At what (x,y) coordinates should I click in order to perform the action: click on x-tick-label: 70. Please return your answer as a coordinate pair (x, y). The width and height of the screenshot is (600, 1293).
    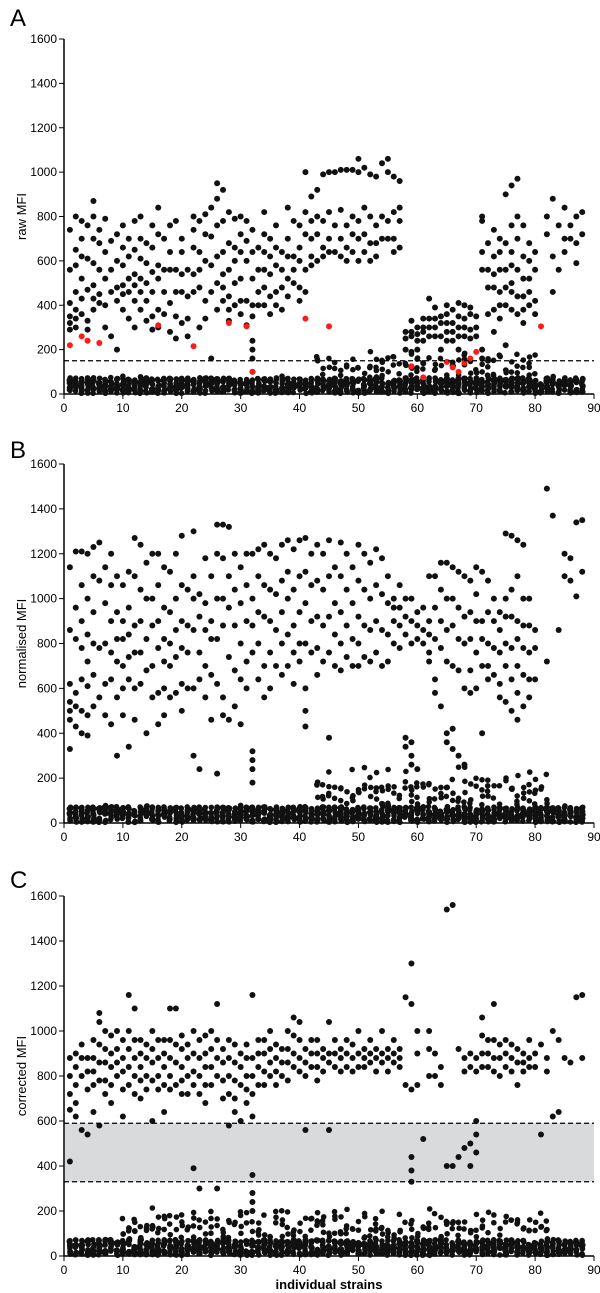
    Looking at the image, I should click on (477, 837).